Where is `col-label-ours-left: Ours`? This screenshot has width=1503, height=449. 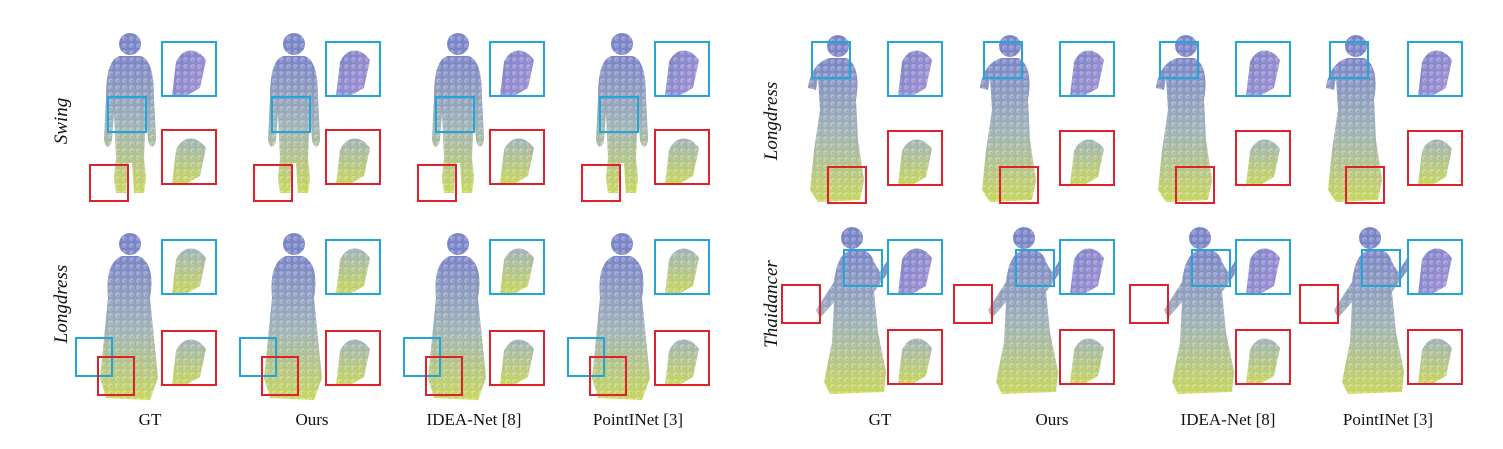 col-label-ours-left: Ours is located at coordinates (312, 419).